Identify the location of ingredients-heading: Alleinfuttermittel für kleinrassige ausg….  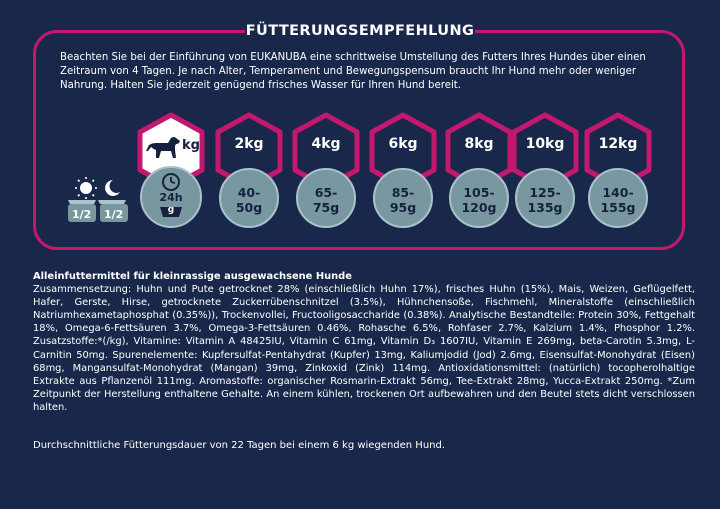
(192, 276).